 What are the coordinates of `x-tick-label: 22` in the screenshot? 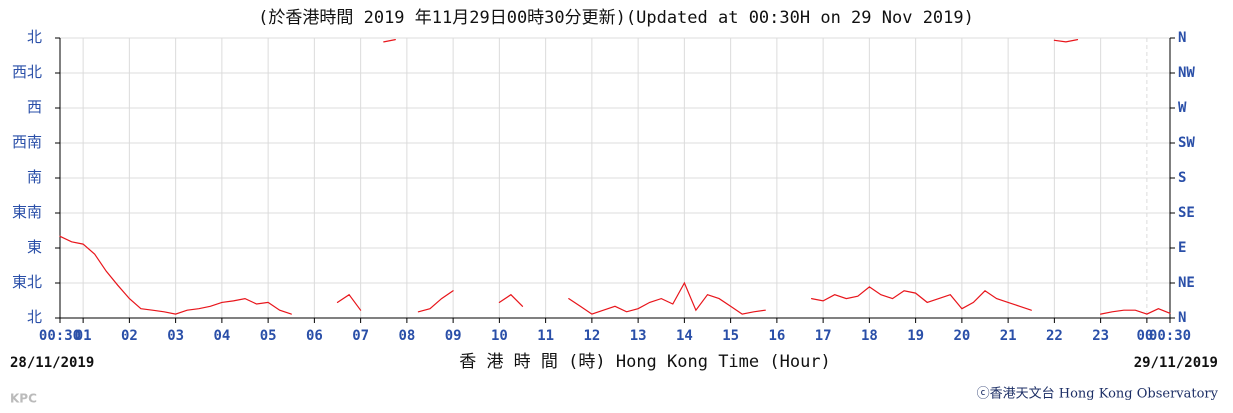 It's located at (1054, 336).